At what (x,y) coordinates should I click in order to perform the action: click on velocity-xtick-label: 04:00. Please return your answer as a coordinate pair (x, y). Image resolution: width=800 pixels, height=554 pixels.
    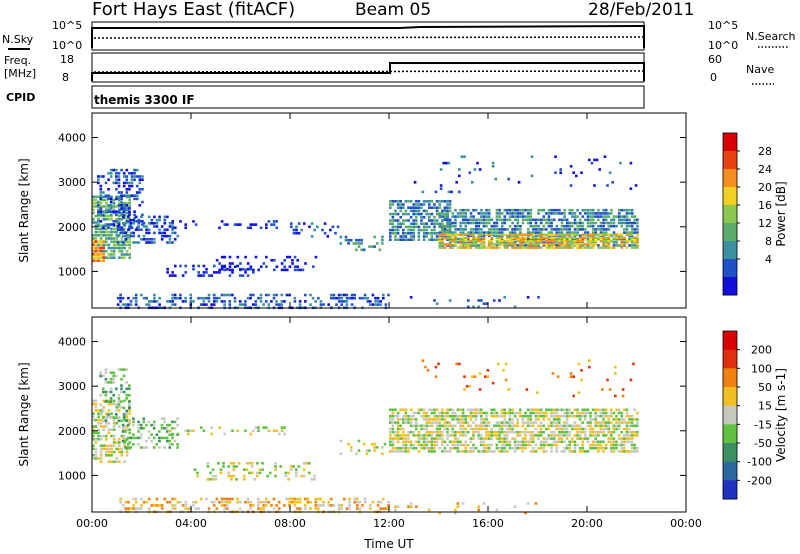
    Looking at the image, I should click on (191, 523).